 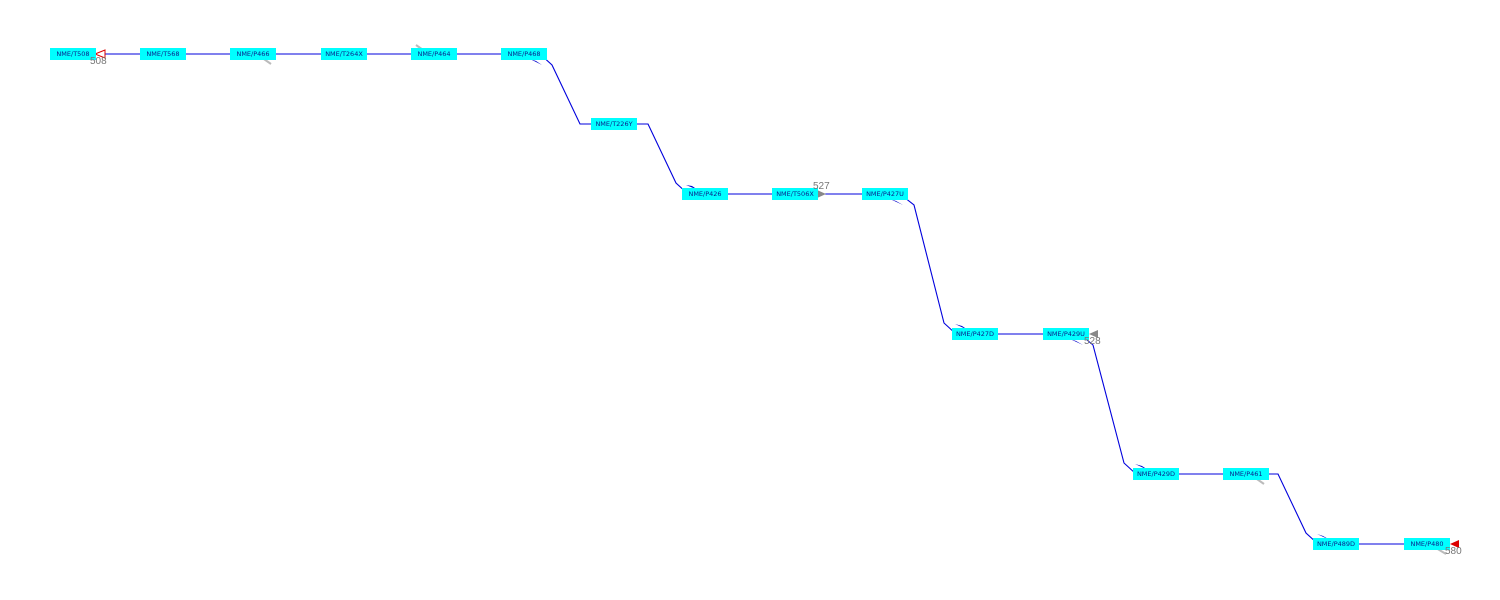 I want to click on node-nme-p489d: NME/P489D, so click(x=1336, y=544).